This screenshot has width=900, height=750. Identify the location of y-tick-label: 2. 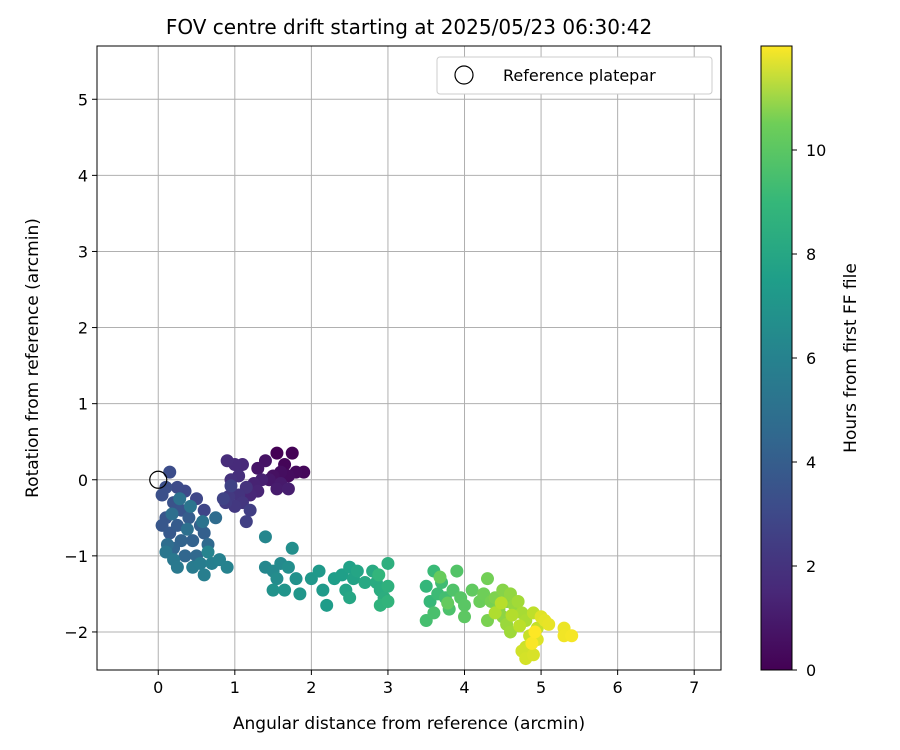
(83, 328).